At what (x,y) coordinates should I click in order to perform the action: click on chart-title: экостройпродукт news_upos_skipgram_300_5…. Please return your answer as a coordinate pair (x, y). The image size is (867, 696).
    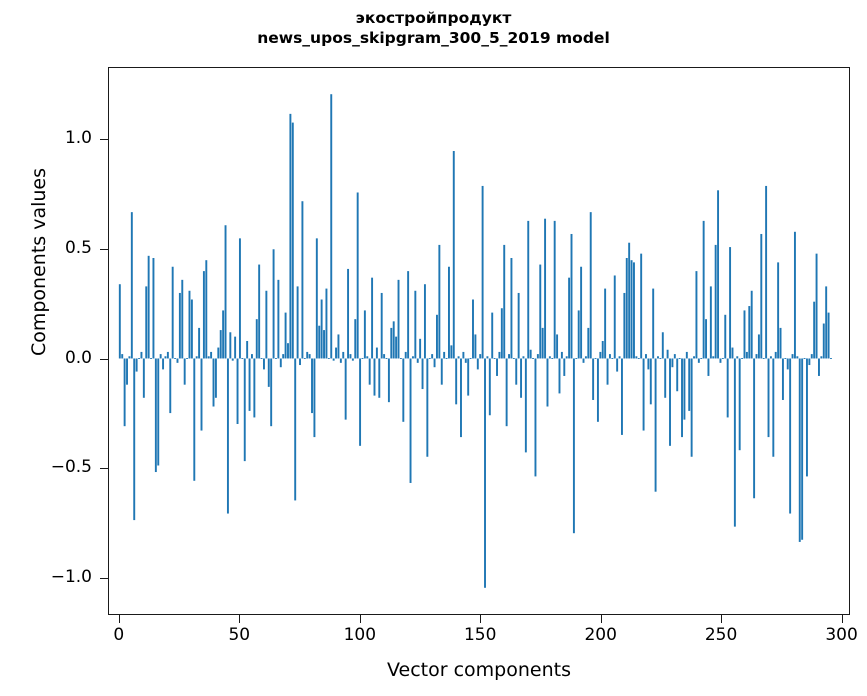
    Looking at the image, I should click on (433, 28).